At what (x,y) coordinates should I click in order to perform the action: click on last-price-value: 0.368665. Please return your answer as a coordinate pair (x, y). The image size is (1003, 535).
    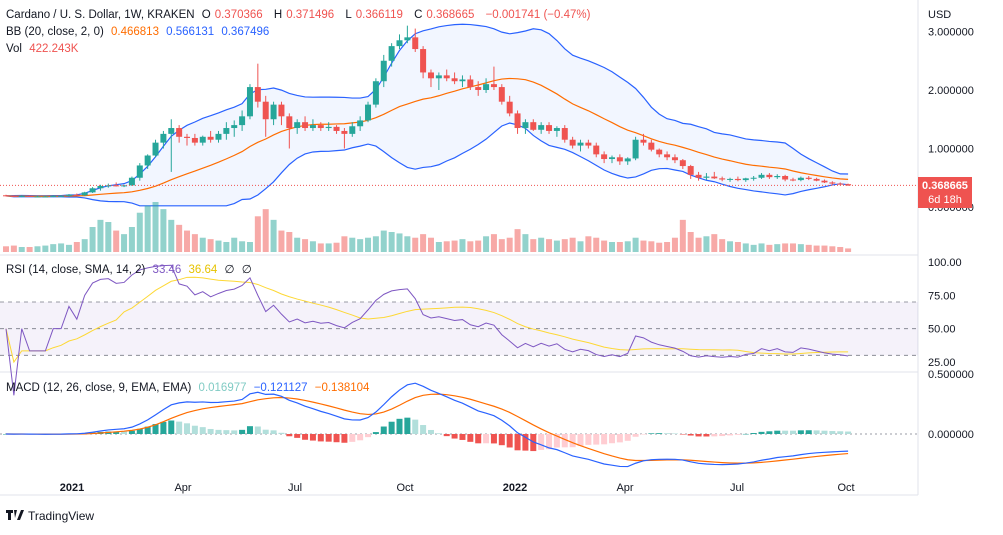
    Looking at the image, I should click on (945, 186).